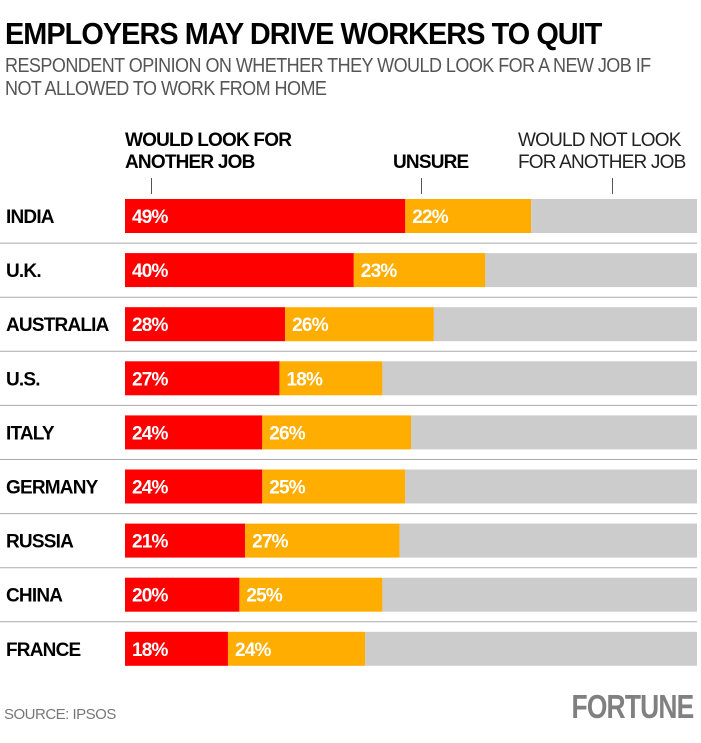 This screenshot has height=743, width=701. What do you see at coordinates (34, 596) in the screenshot?
I see `category-label: CHINA` at bounding box center [34, 596].